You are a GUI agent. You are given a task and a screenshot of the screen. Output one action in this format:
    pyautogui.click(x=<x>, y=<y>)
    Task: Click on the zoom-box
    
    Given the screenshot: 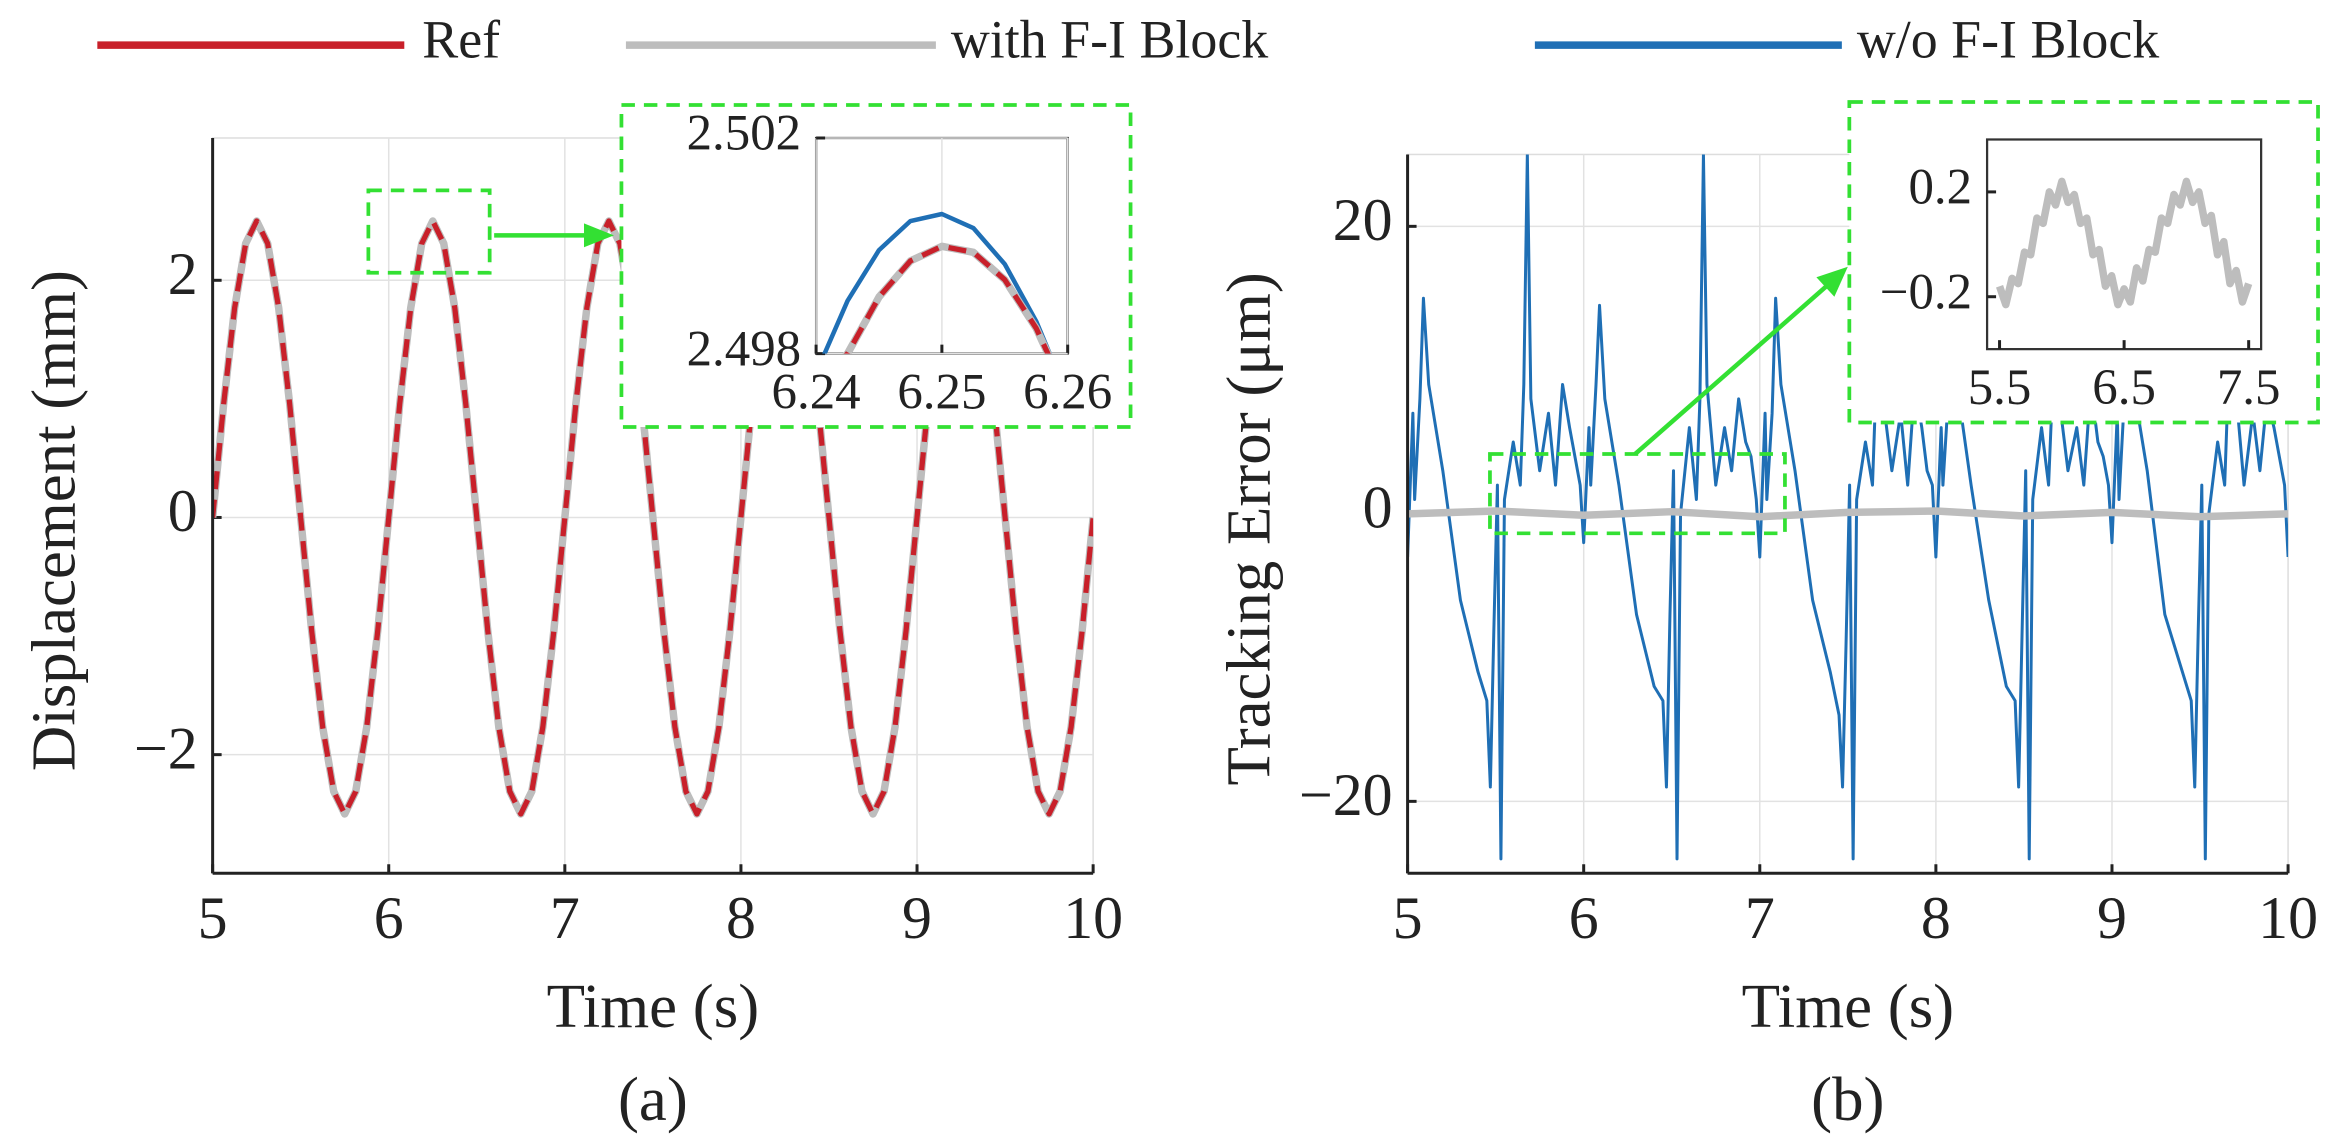 What is the action you would take?
    pyautogui.click(x=429, y=231)
    